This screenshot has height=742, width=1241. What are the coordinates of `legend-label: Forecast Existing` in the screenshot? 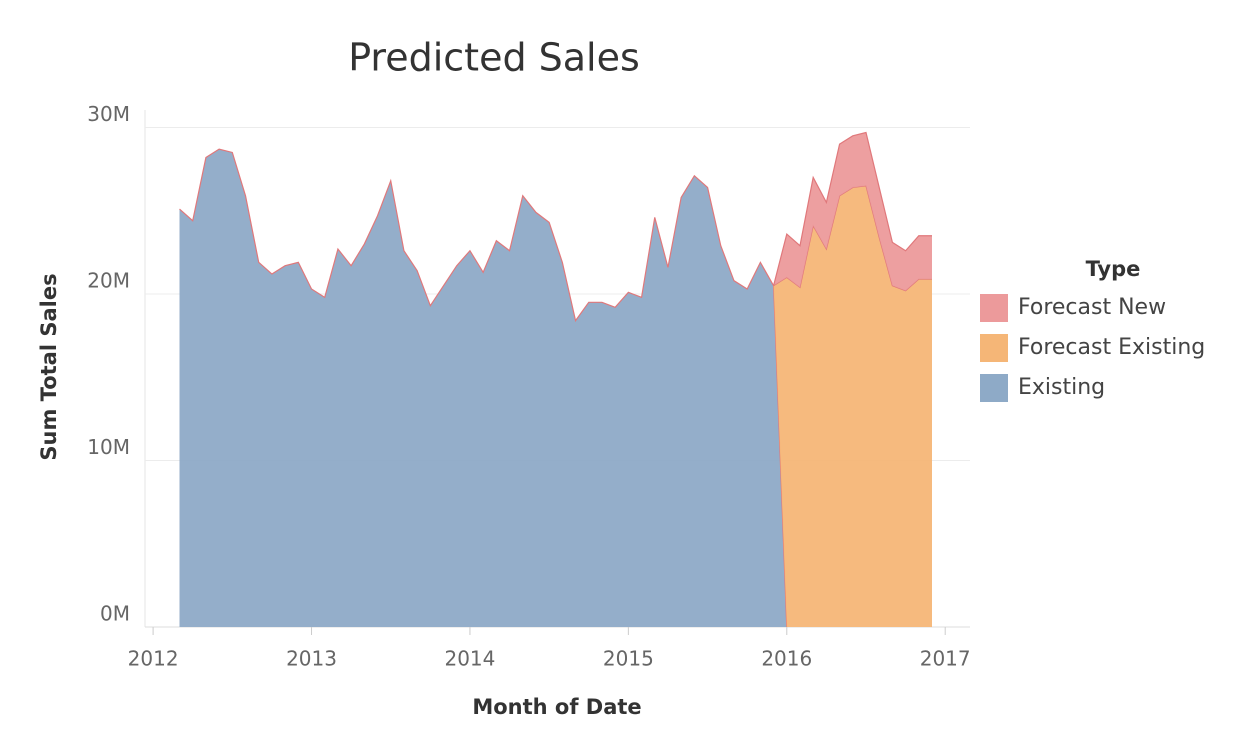 It's located at (1111, 347).